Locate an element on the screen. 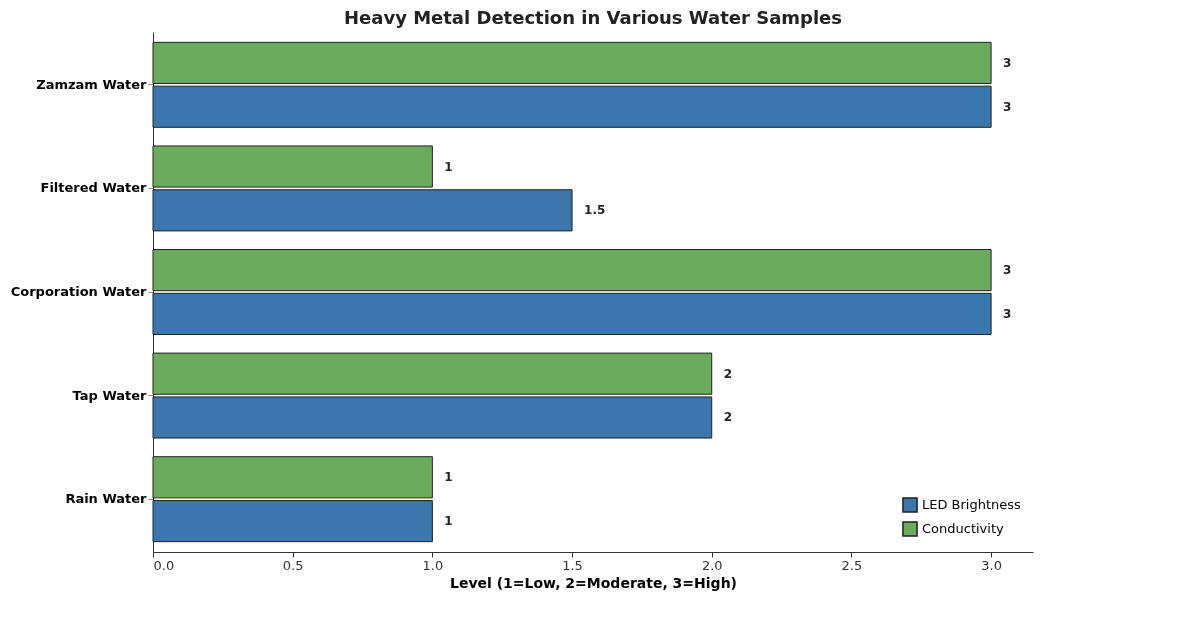 The width and height of the screenshot is (1192, 639). x-tick-label: 1.5 is located at coordinates (572, 565).